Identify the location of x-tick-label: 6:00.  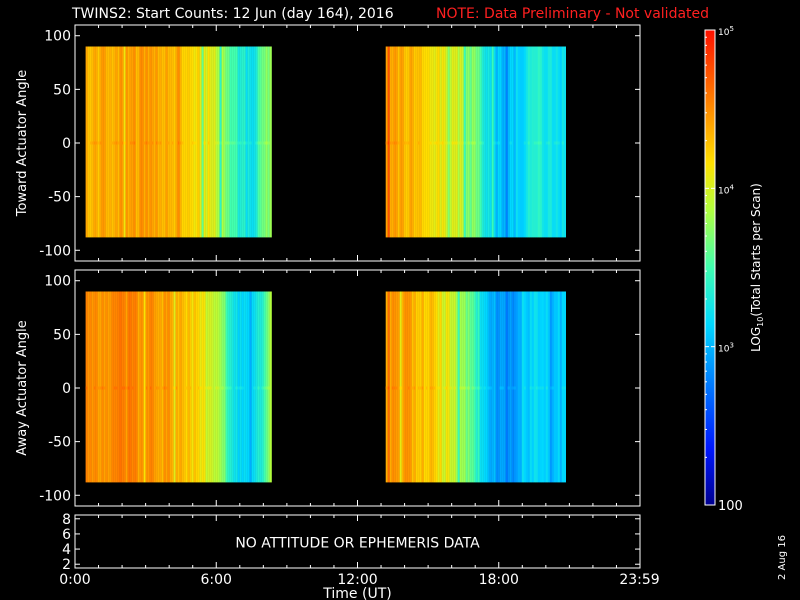
(216, 580).